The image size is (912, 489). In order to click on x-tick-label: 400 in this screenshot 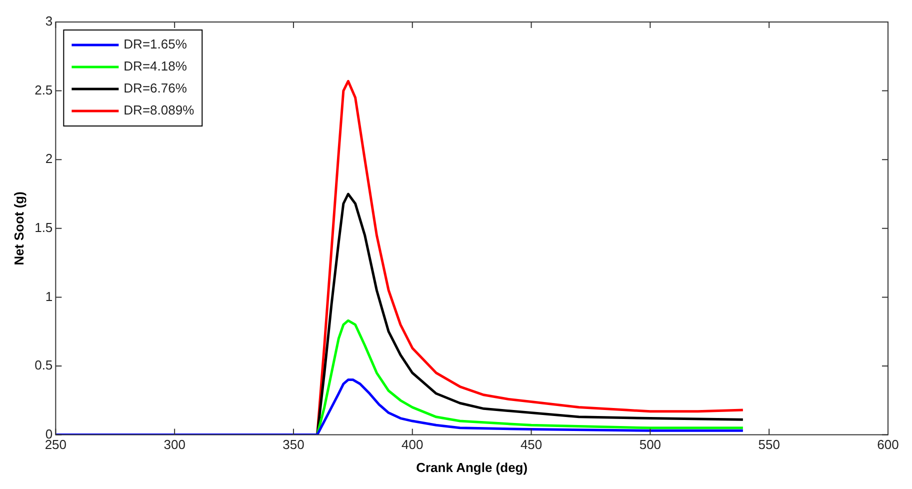, I will do `click(413, 444)`.